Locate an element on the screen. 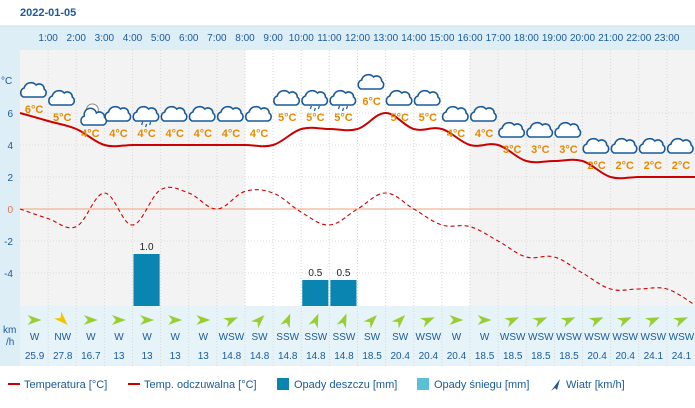 The width and height of the screenshot is (695, 408). y-axis-unit: °C is located at coordinates (6, 81).